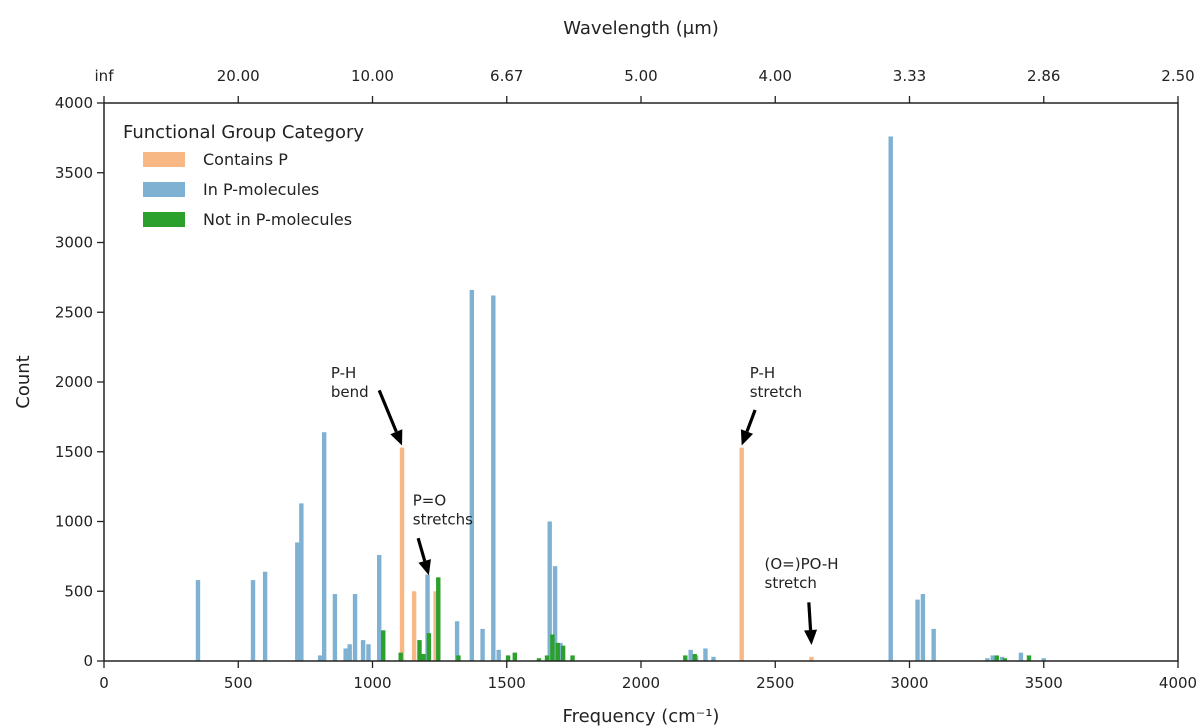 The height and width of the screenshot is (728, 1204). What do you see at coordinates (88, 661) in the screenshot?
I see `y-tick-label: 0` at bounding box center [88, 661].